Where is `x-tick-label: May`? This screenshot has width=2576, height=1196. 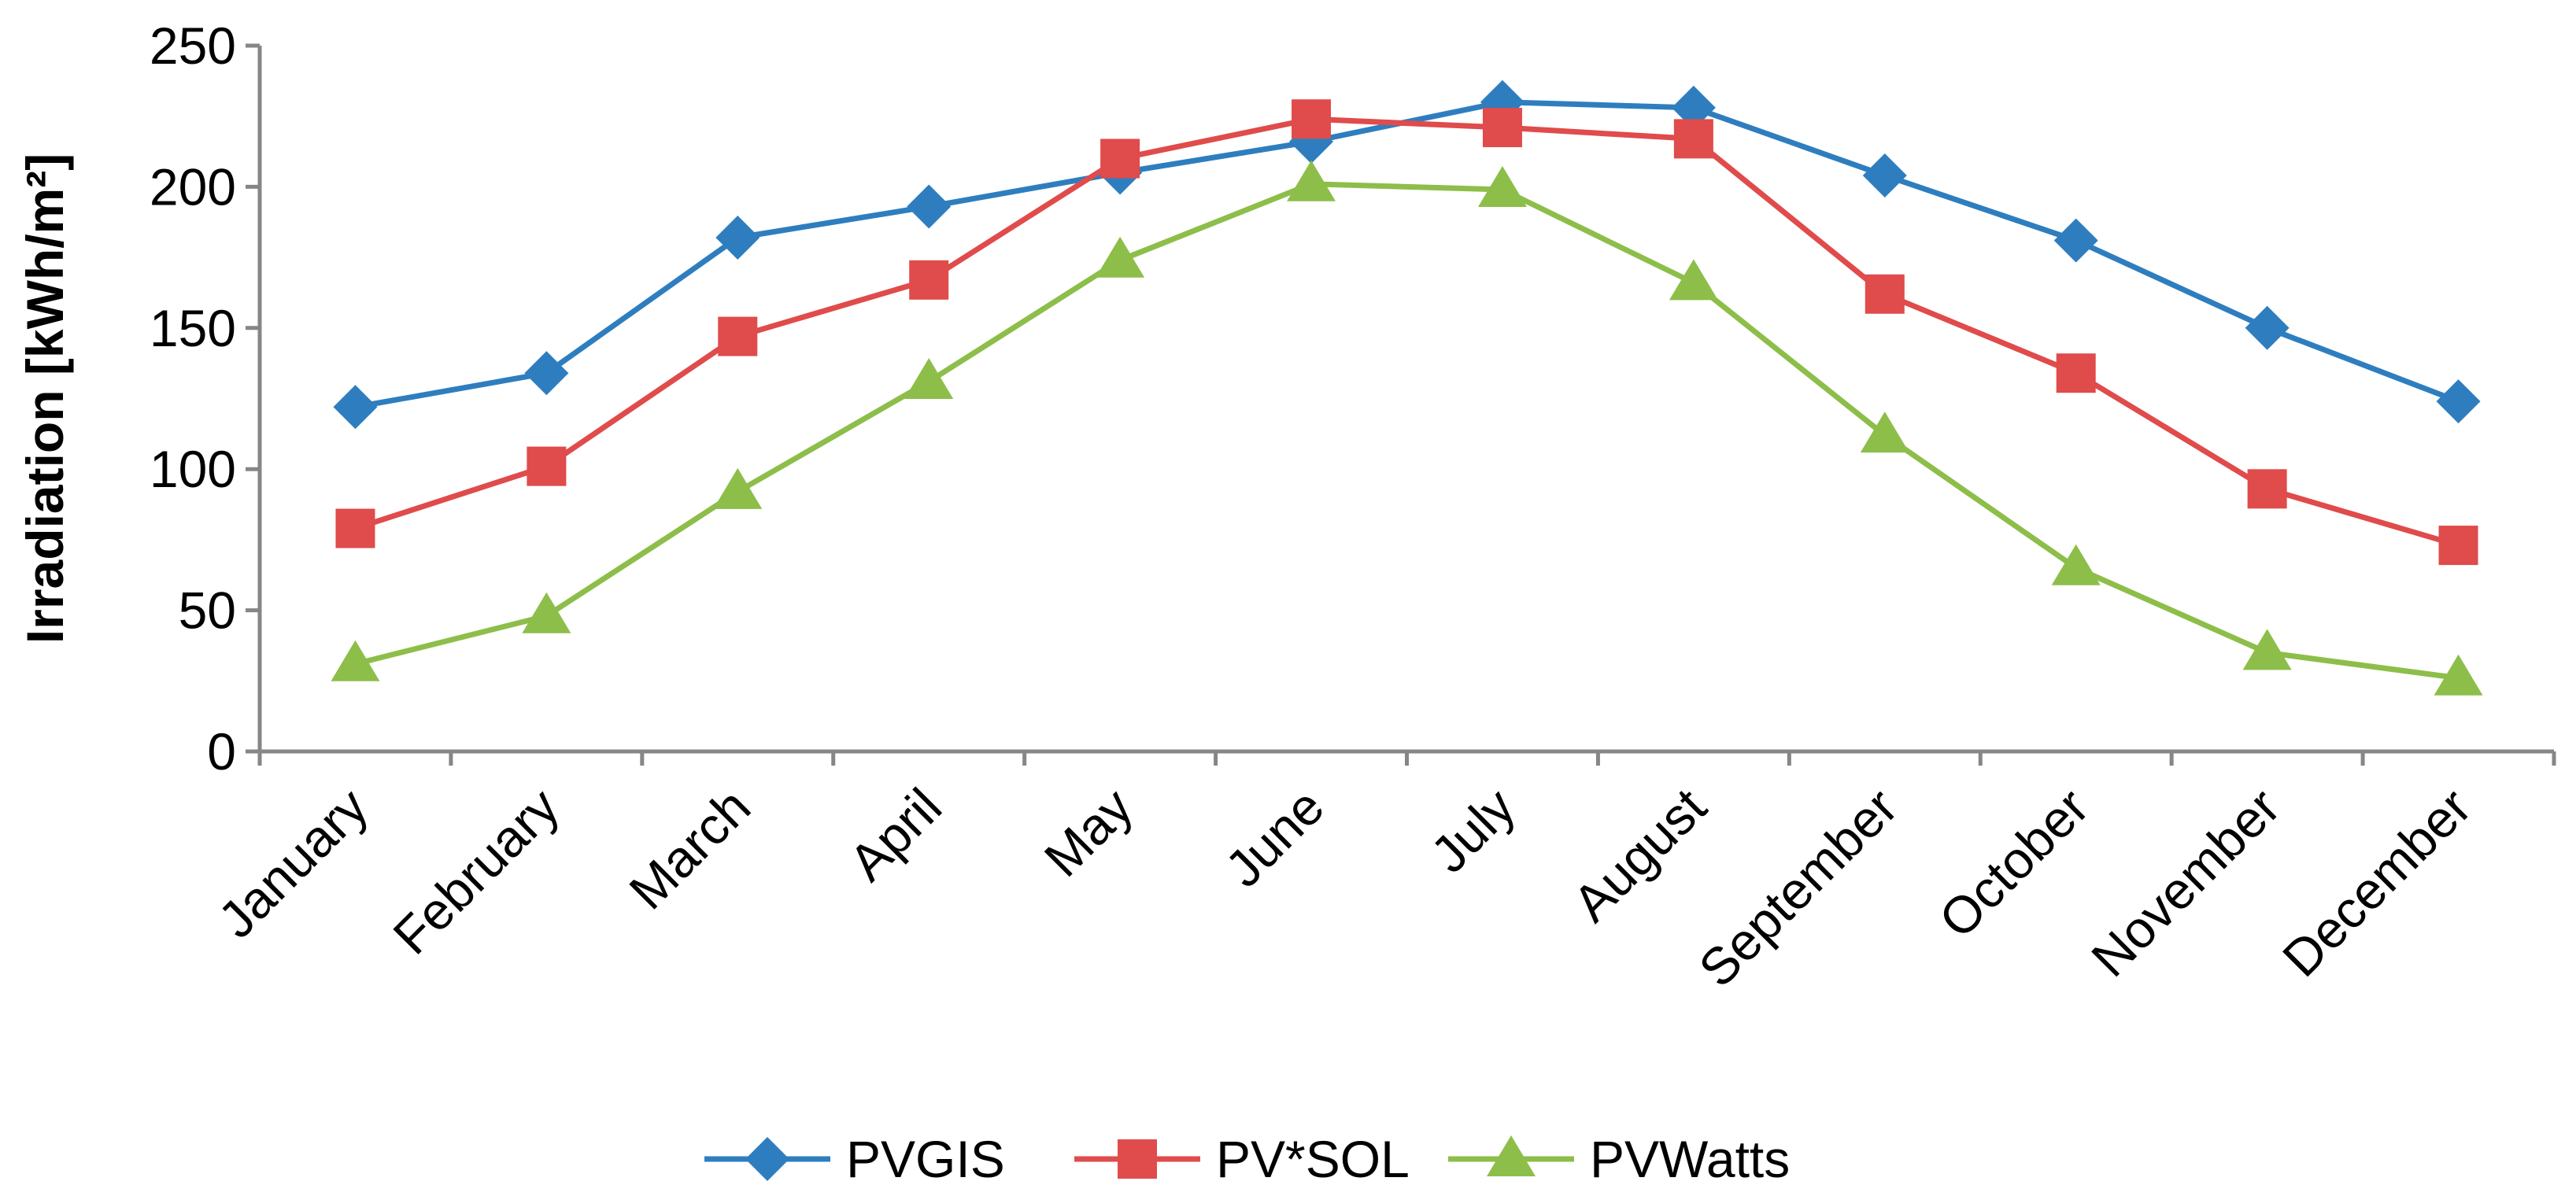 x-tick-label: May is located at coordinates (1088, 832).